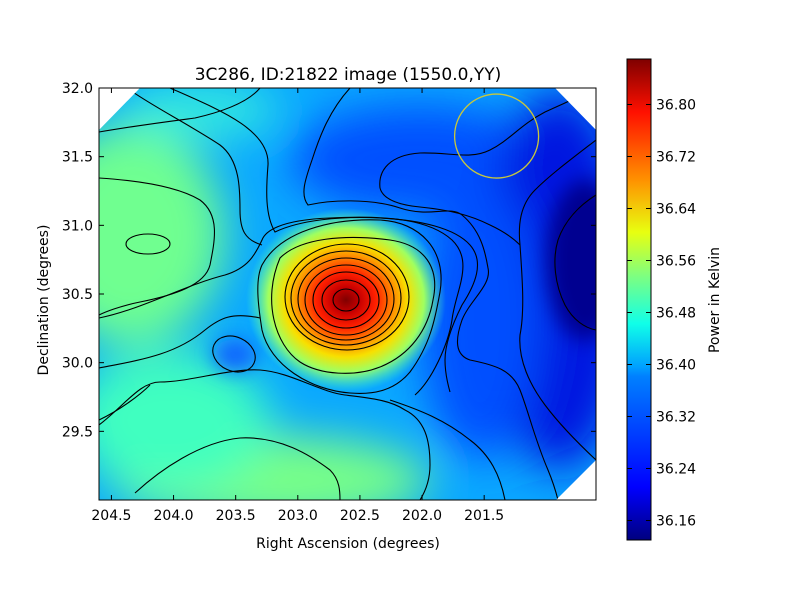 The image size is (800, 600). Describe the element at coordinates (77, 158) in the screenshot. I see `y-tick-label: 31.5` at that location.